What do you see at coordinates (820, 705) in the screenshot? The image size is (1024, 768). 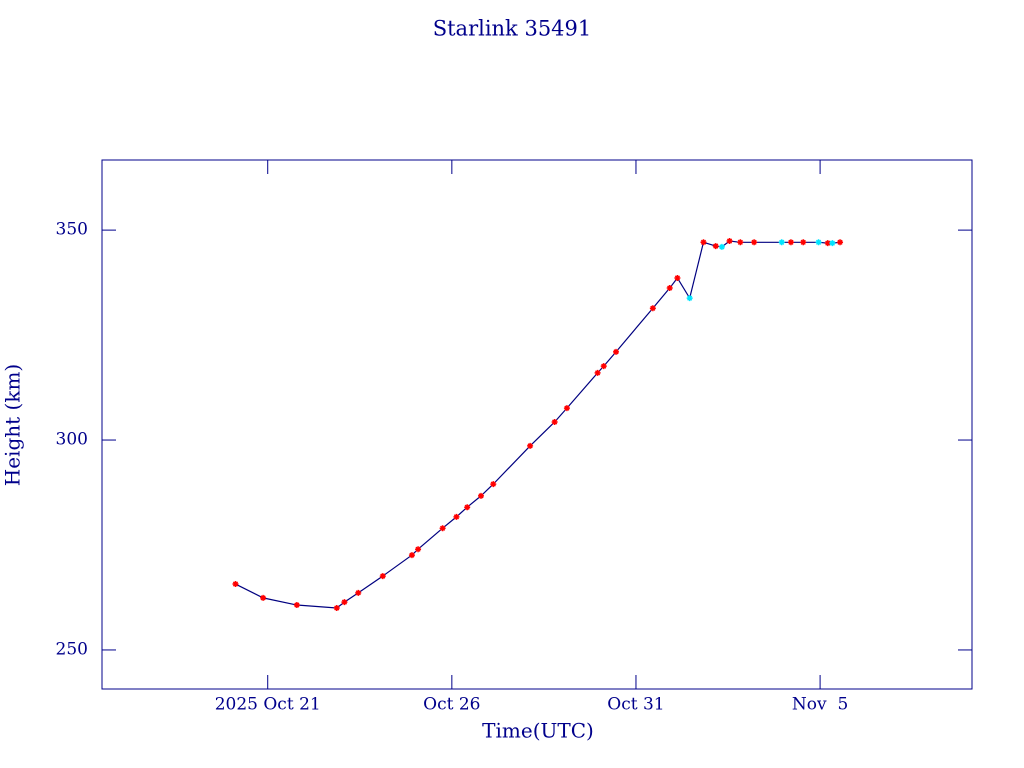 I see `x-tick-label: Nov 5` at bounding box center [820, 705].